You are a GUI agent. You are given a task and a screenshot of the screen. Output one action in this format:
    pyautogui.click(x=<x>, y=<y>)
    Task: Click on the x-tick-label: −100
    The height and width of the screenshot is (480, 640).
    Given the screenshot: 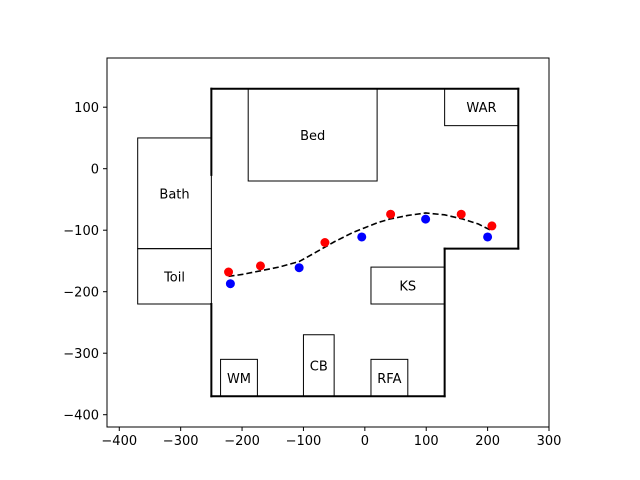 What is the action you would take?
    pyautogui.click(x=304, y=441)
    